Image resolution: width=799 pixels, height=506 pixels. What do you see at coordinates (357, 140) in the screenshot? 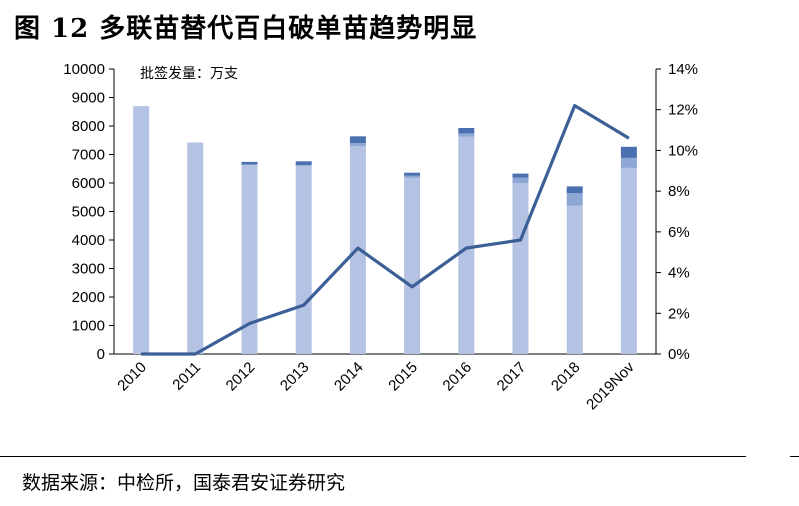
I see `bar-2014-s3` at bounding box center [357, 140].